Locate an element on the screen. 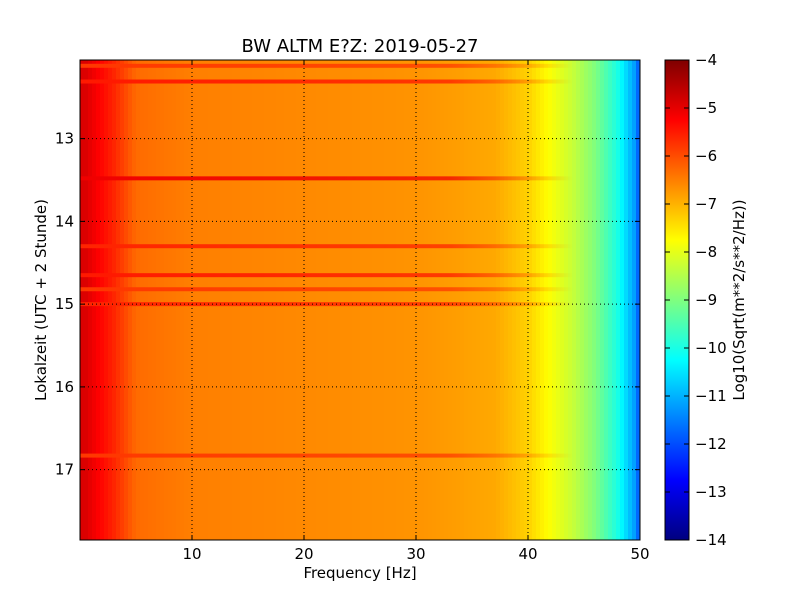 This screenshot has height=600, width=800. colorbar-tick-label: −9 is located at coordinates (706, 300).